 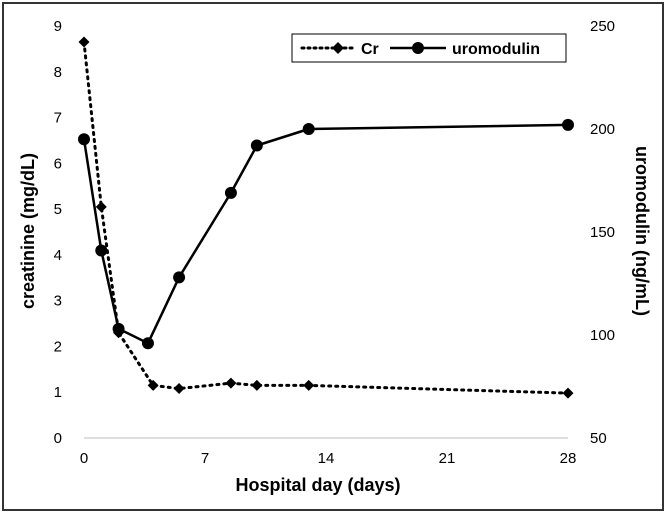 I want to click on y-left-tick-label: 8, so click(x=58, y=72).